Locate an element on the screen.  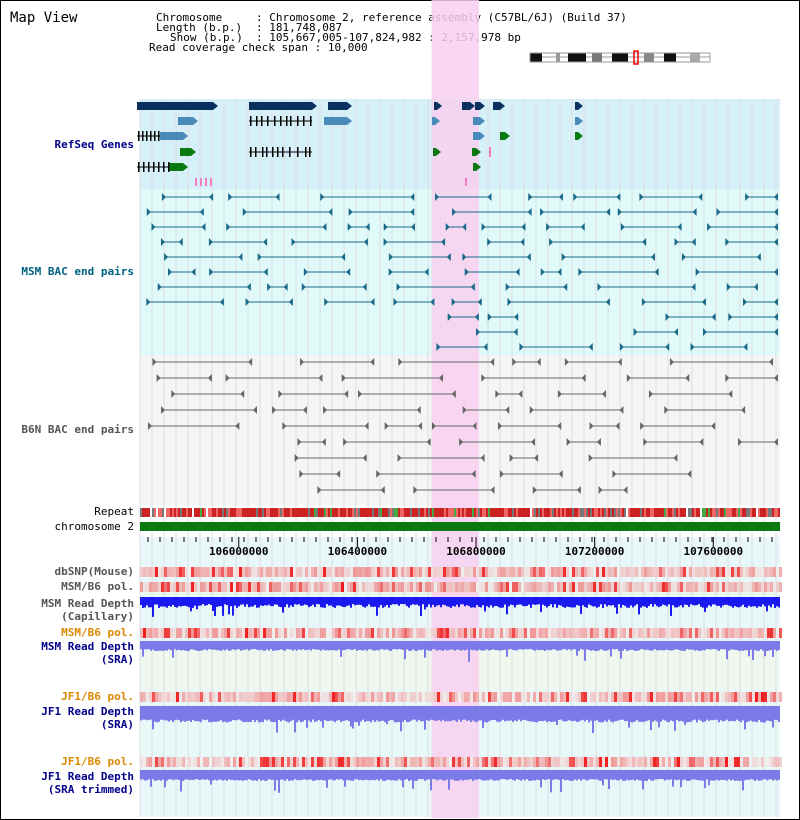
gene-exon is located at coordinates (147, 136).